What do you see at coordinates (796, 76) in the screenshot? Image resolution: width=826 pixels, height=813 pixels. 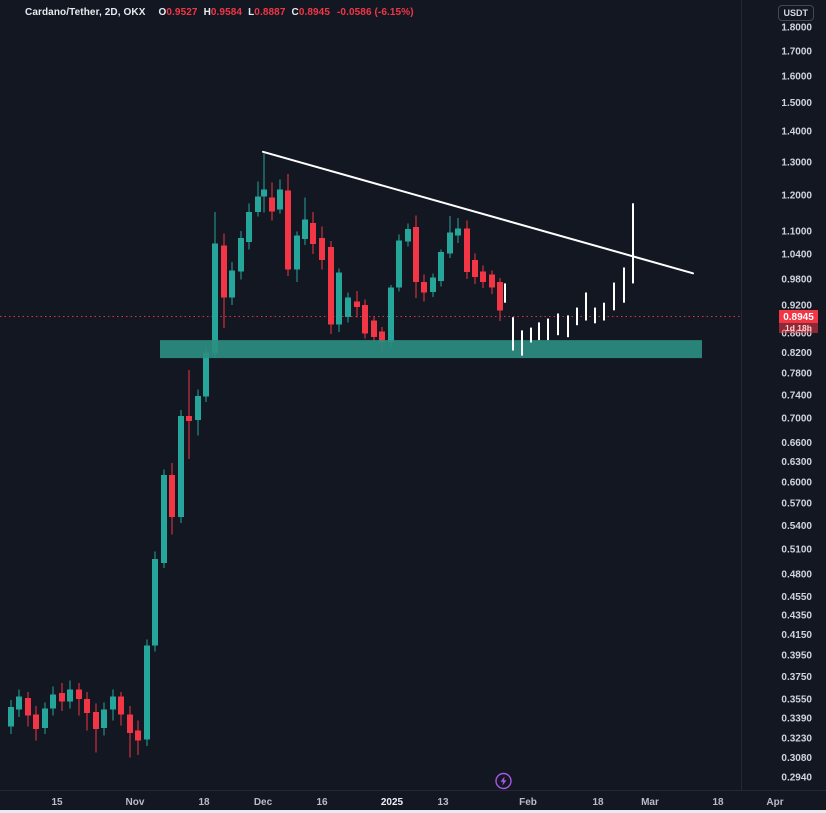 I see `price-tick-label: 1.6000` at bounding box center [796, 76].